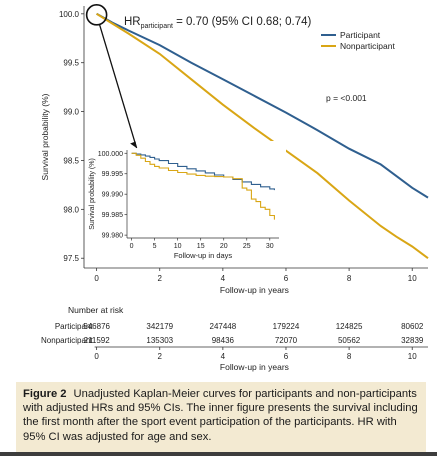  Describe the element at coordinates (67, 340) in the screenshot. I see `risk-row-label-nonparticipant: Nonparticipant` at that location.